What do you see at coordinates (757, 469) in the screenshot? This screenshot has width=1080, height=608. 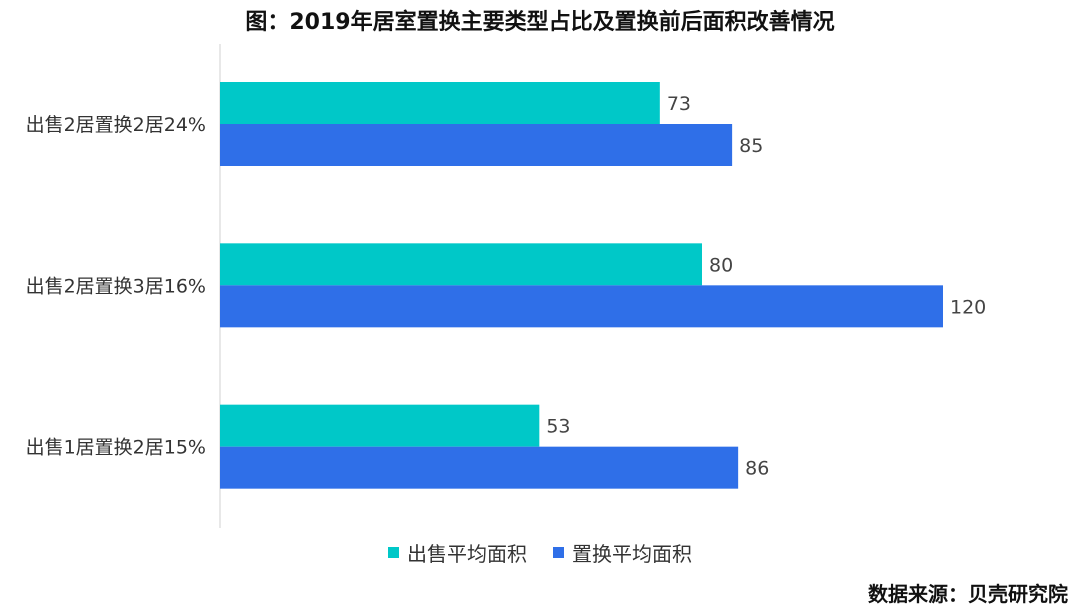 I see `data-label: 86` at bounding box center [757, 469].